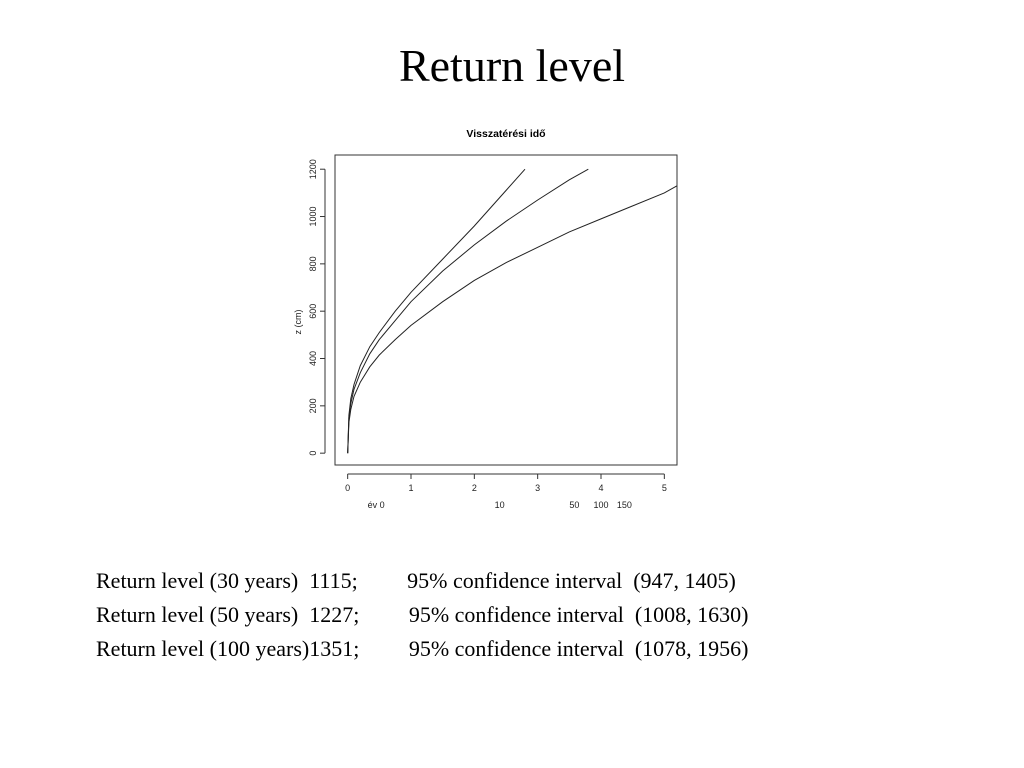  I want to click on secondary-x-labels: év 0 10 50 100 150, so click(500, 505).